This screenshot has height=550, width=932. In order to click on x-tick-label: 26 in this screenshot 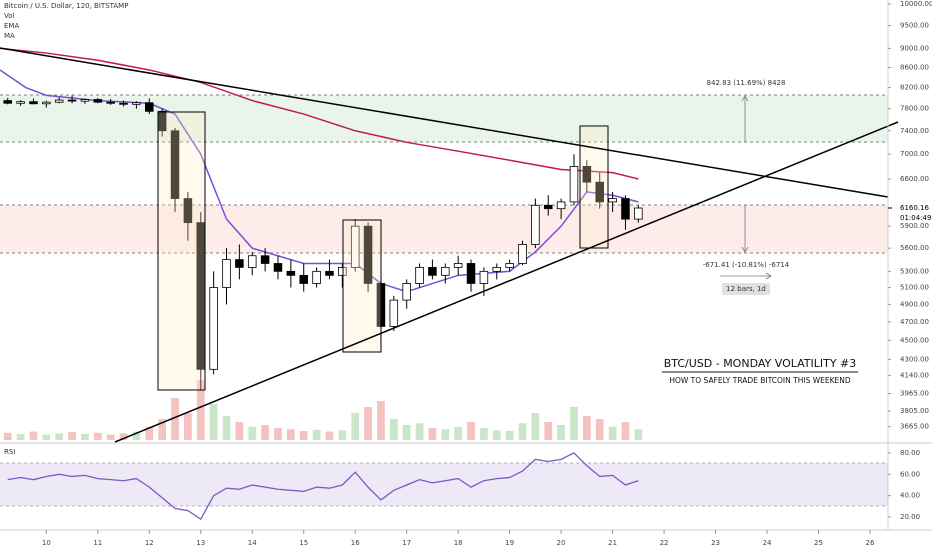, I will do `click(870, 543)`.